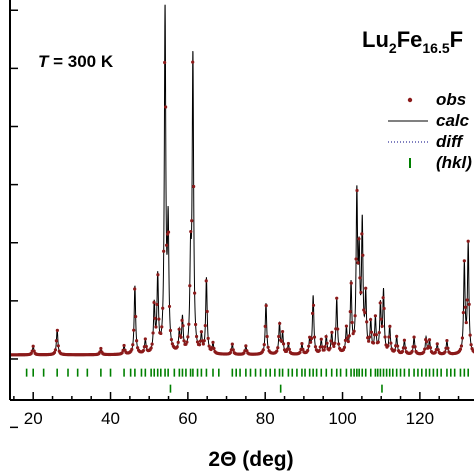  Describe the element at coordinates (454, 162) in the screenshot. I see `legend-label: (hkl)` at that location.